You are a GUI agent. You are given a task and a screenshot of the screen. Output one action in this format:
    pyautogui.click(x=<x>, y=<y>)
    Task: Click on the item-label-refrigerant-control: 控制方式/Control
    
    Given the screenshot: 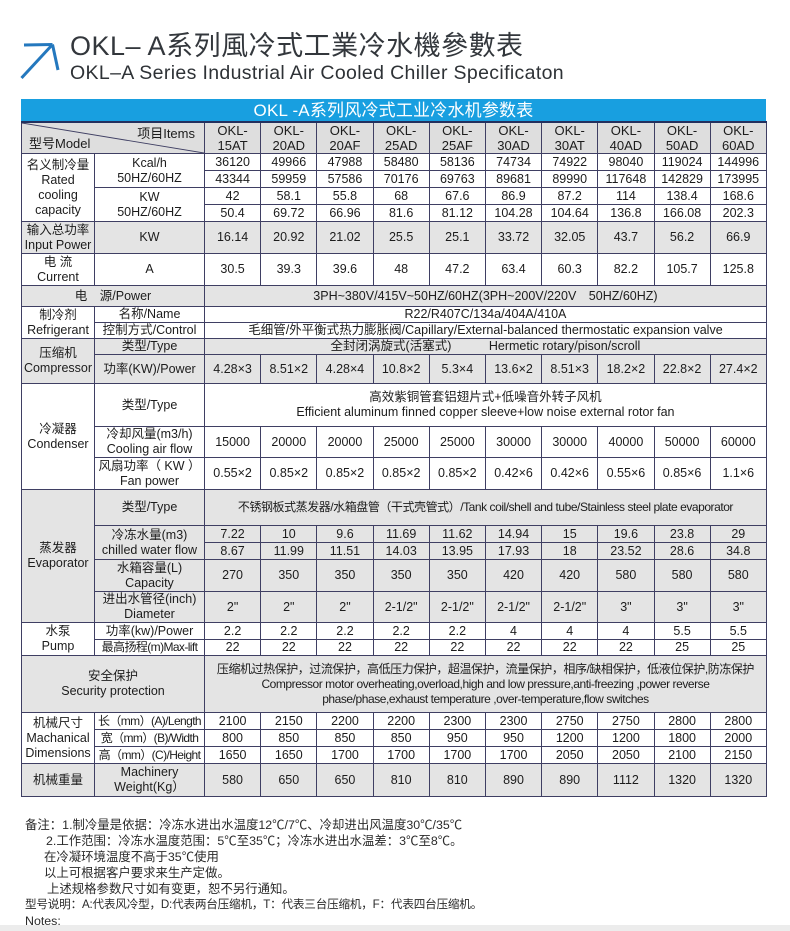 What is the action you would take?
    pyautogui.click(x=149, y=330)
    